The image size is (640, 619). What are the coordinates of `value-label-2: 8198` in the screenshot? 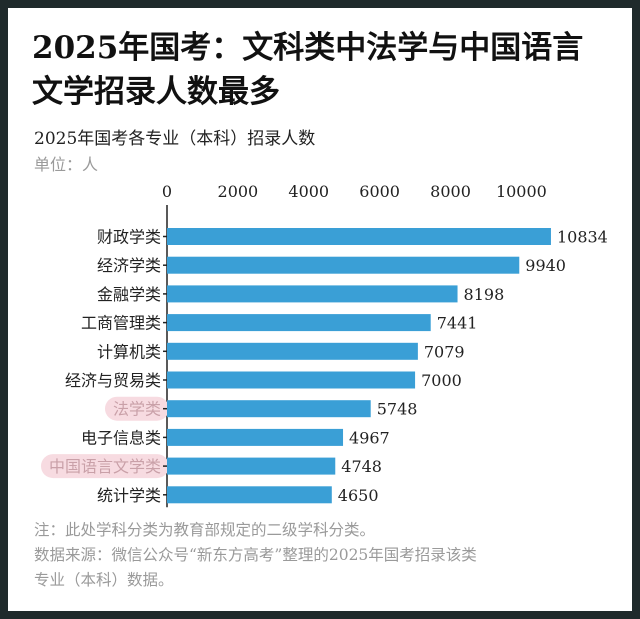 It's located at (484, 294).